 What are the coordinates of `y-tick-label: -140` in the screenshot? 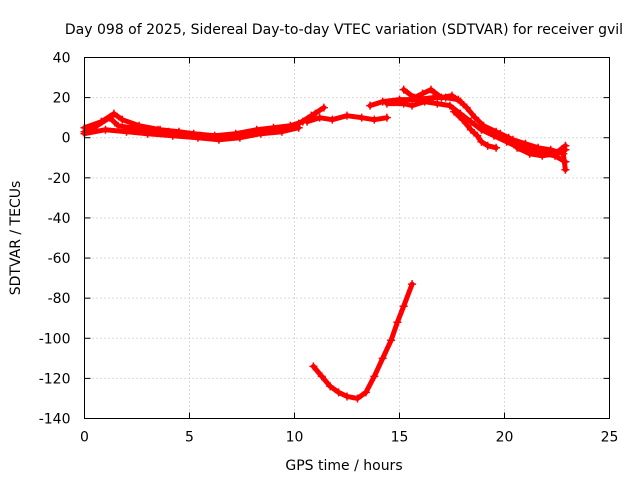 It's located at (55, 420).